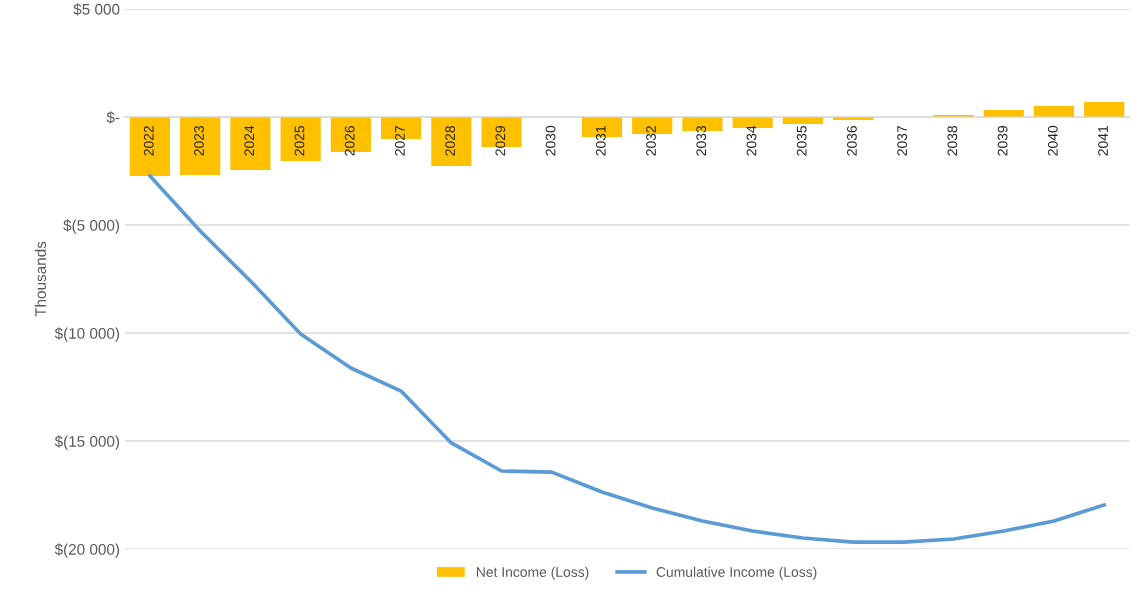 The width and height of the screenshot is (1135, 600). Describe the element at coordinates (1002, 140) in the screenshot. I see `x-tick-label: 2039` at that location.